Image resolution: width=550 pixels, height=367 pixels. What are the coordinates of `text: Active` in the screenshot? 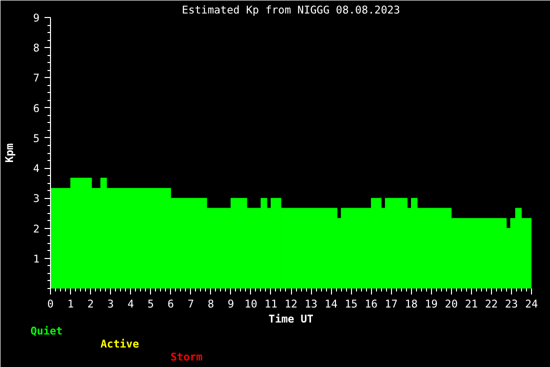 It's located at (119, 344).